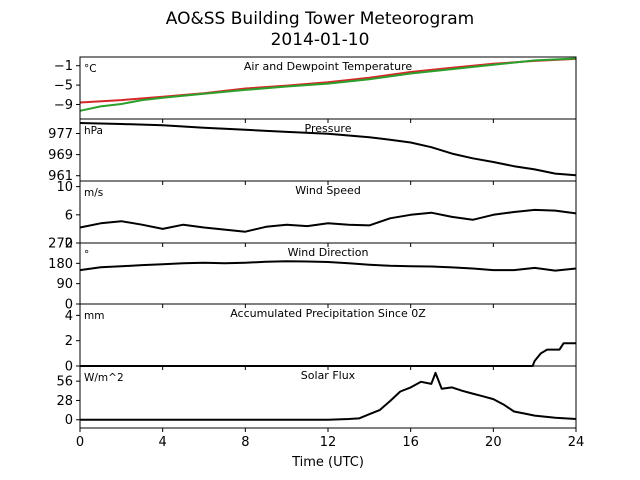  What do you see at coordinates (64, 284) in the screenshot?
I see `y-tick-label: 90` at bounding box center [64, 284].